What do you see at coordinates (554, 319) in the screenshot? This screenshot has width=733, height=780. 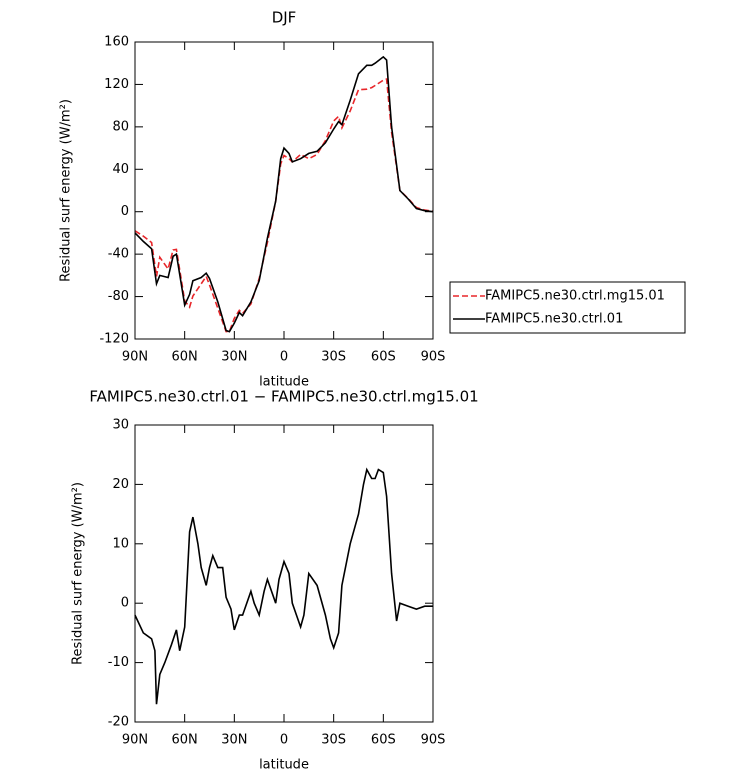 I see `legend-label: FAMIPC5.ne30.ctrl.01` at bounding box center [554, 319].